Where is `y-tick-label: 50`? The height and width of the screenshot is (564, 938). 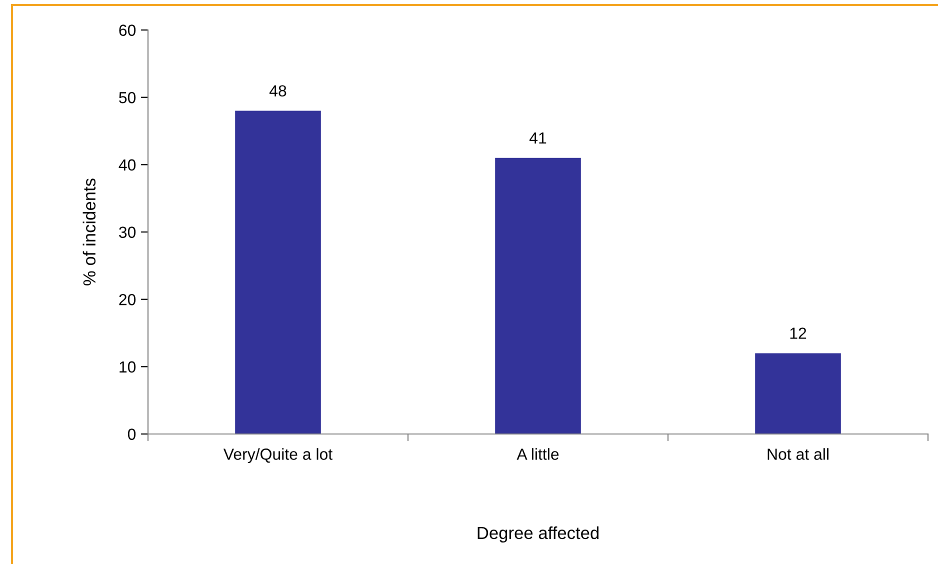 y-tick-label: 50 is located at coordinates (127, 98).